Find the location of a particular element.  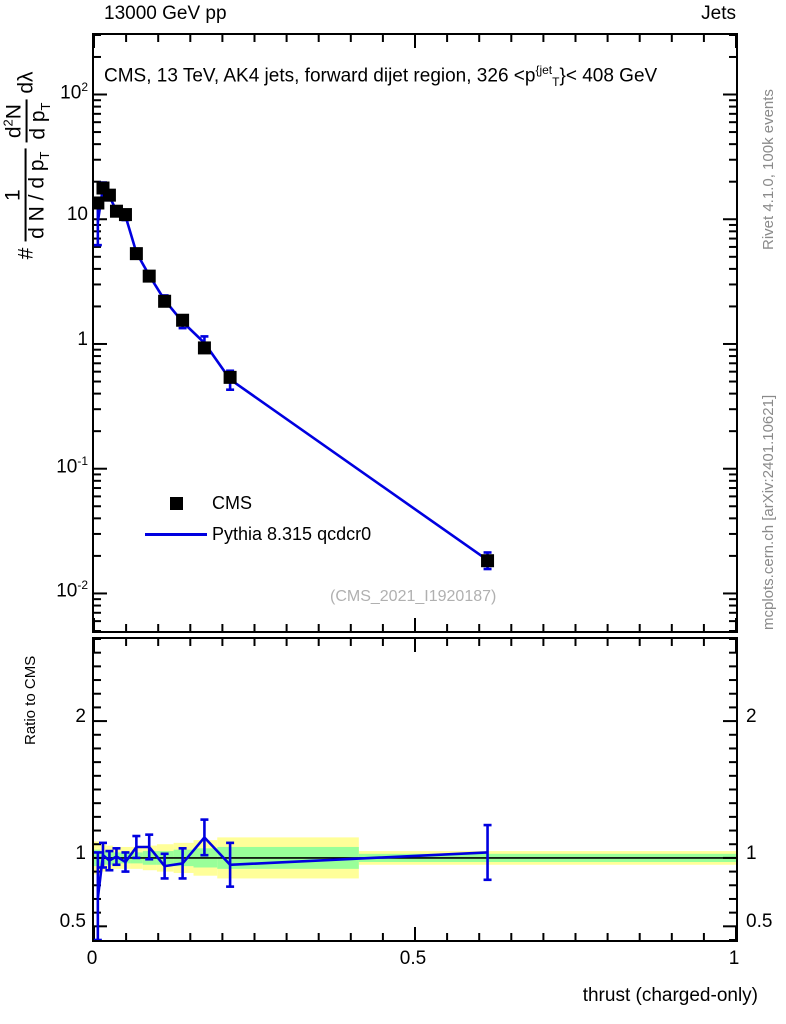

y-tick-exp: -1 is located at coordinates (82, 460).